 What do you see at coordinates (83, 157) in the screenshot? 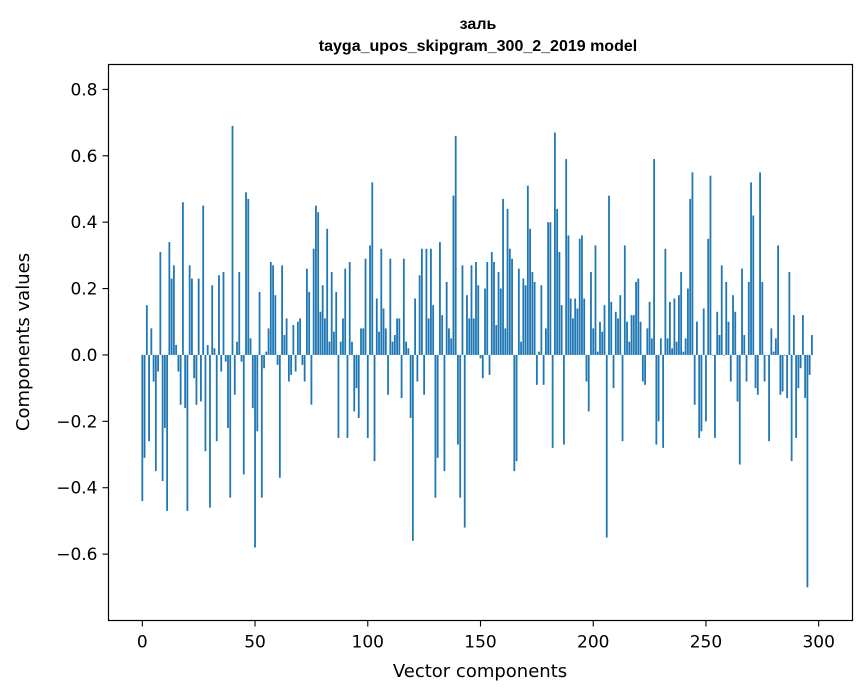
I see `y-tick-label: 0.6` at bounding box center [83, 157].